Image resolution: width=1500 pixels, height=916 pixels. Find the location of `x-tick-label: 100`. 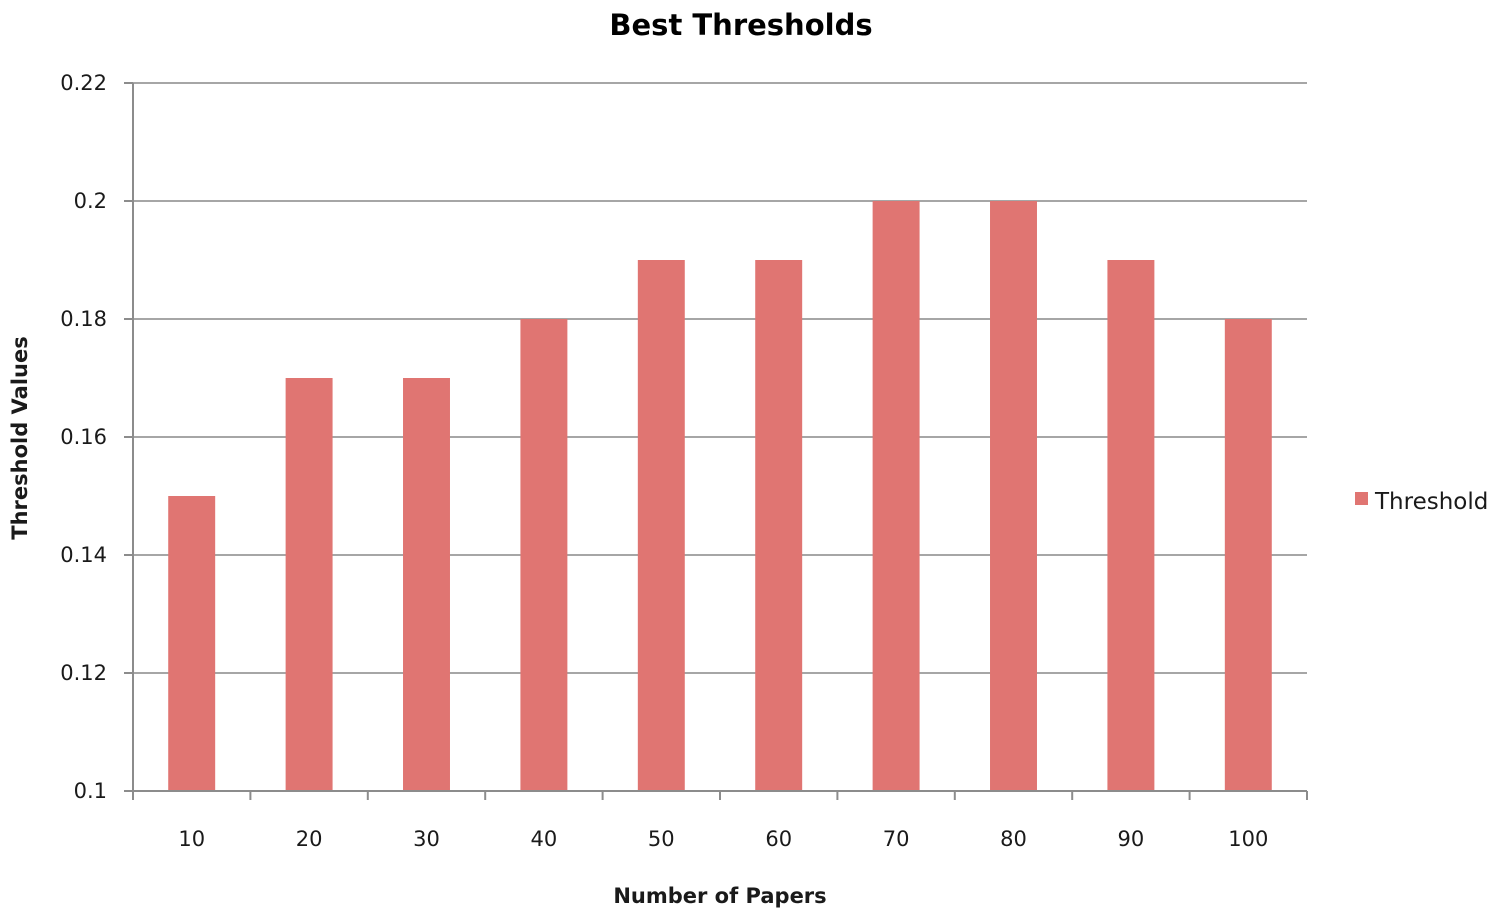

x-tick-label: 100 is located at coordinates (1248, 839).